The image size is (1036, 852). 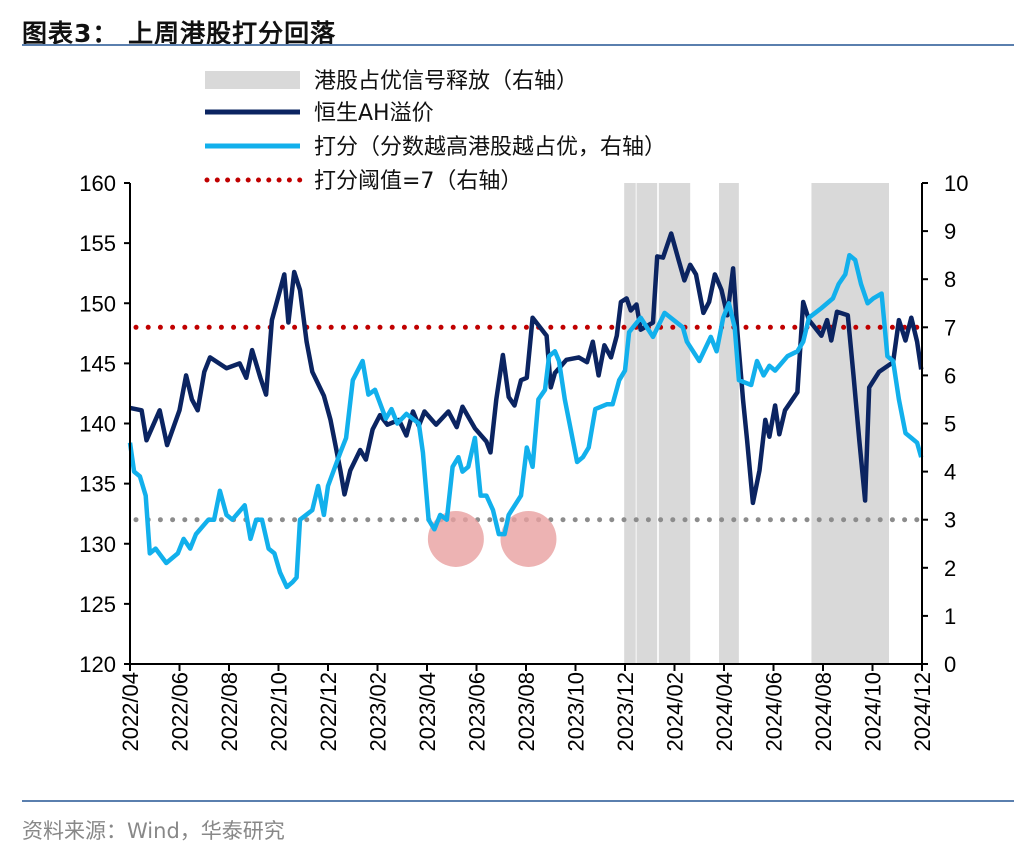 I want to click on x-tick-label: 2024/10, so click(x=873, y=712).